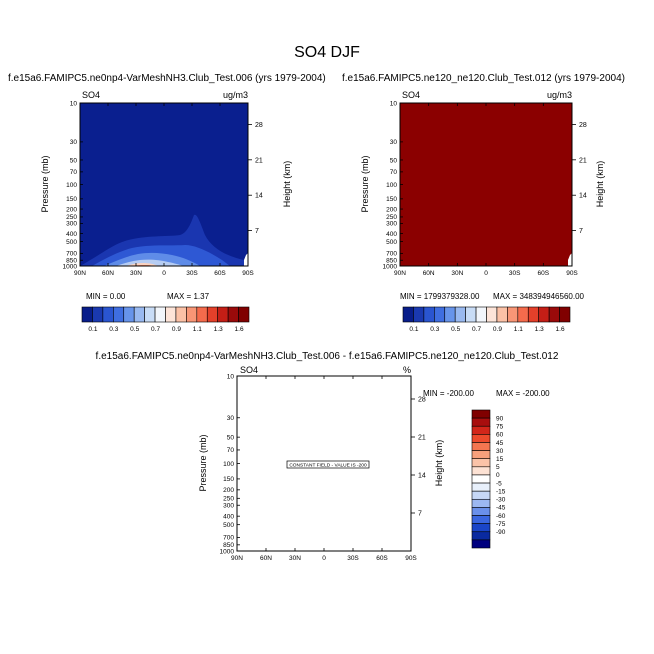 The height and width of the screenshot is (654, 654). What do you see at coordinates (418, 456) in the screenshot?
I see `panel3-y2-ticks: 28 21 14 7` at bounding box center [418, 456].